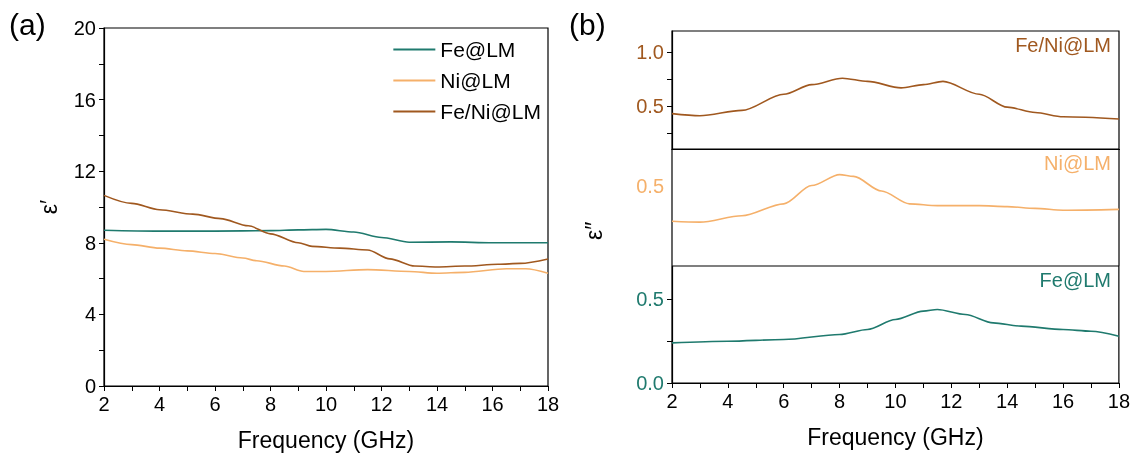 This screenshot has width=1133, height=459. What do you see at coordinates (84, 99) in the screenshot?
I see `y-tick-label: 16` at bounding box center [84, 99].